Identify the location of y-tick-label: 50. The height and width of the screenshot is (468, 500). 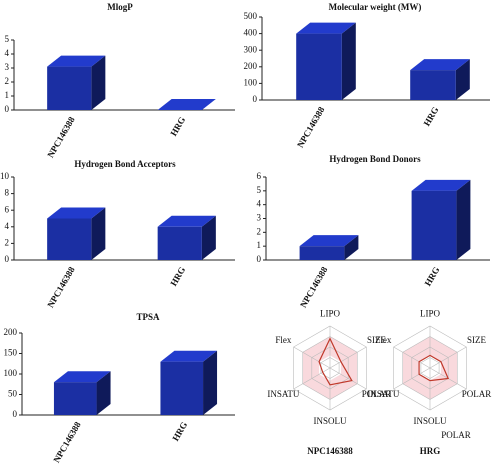
(13, 394).